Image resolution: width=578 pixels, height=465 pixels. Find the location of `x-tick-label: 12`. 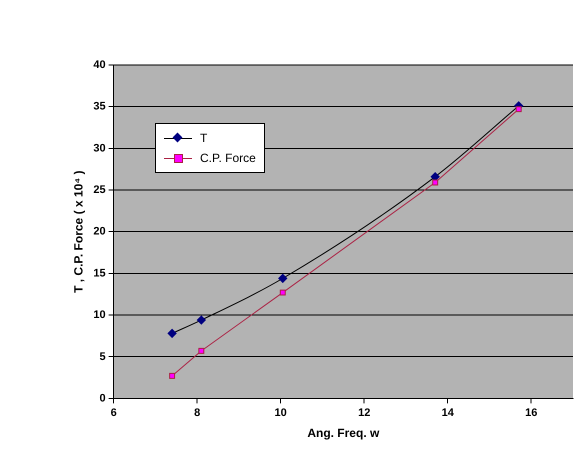

x-tick-label: 12 is located at coordinates (364, 413).